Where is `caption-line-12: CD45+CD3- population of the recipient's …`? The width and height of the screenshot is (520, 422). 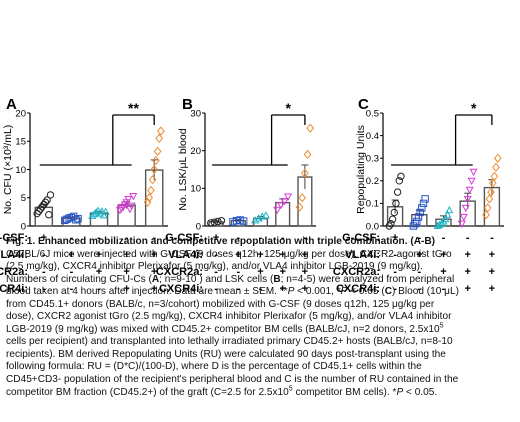 caption-line-12: CD45+CD3- population of the recipient's … is located at coordinates (232, 380).